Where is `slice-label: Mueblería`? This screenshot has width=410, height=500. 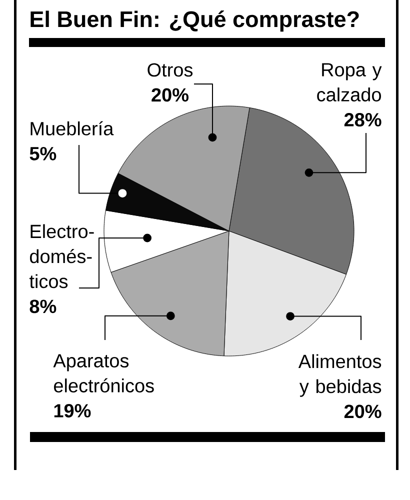
slice-label: Mueblería is located at coordinates (72, 128).